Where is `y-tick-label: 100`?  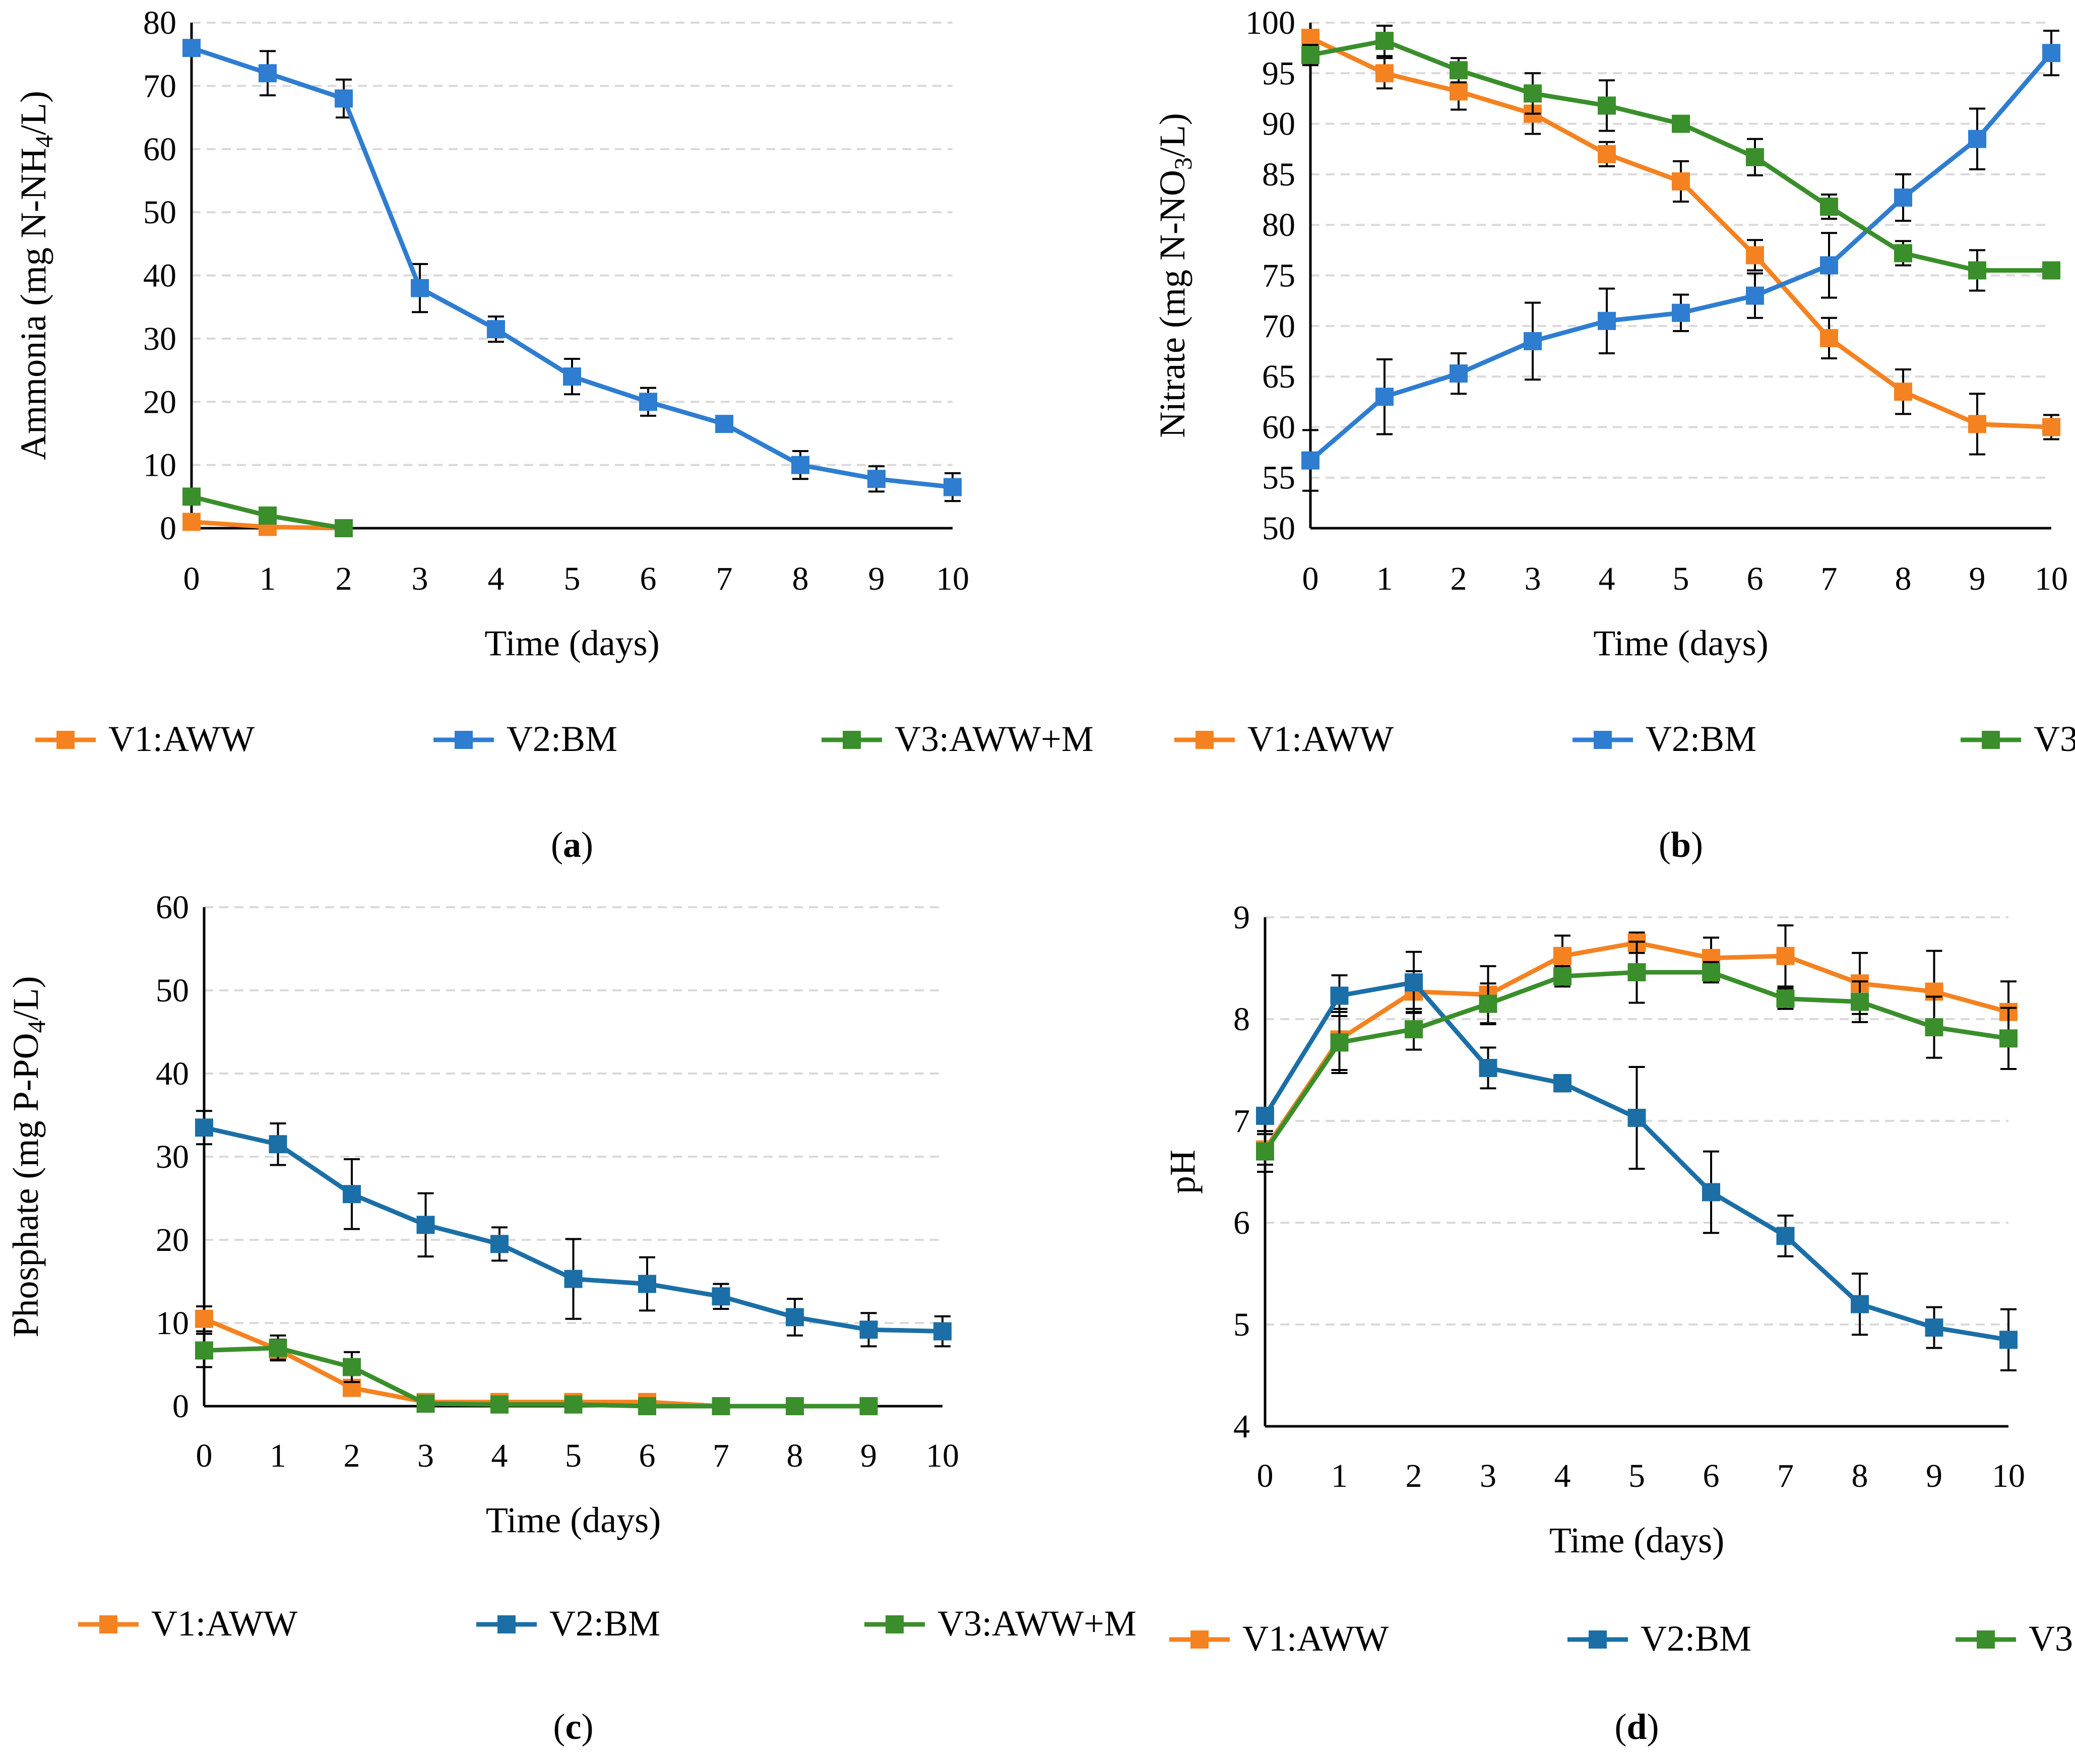
y-tick-label: 100 is located at coordinates (1270, 23).